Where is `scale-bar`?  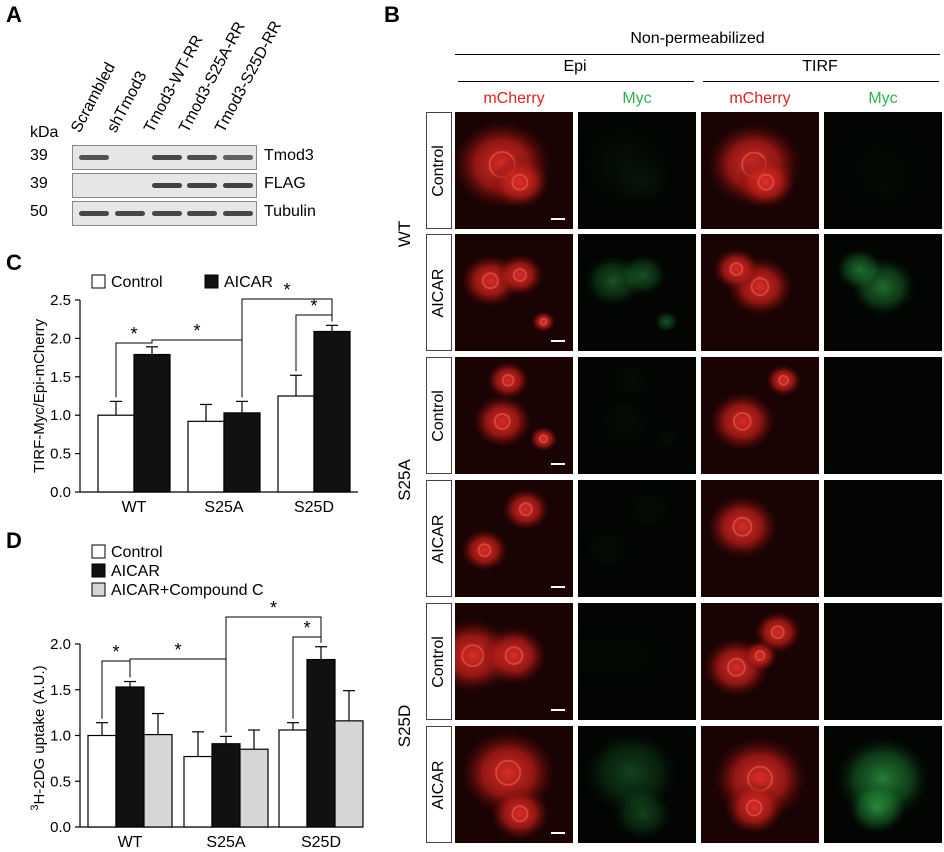 scale-bar is located at coordinates (558, 587).